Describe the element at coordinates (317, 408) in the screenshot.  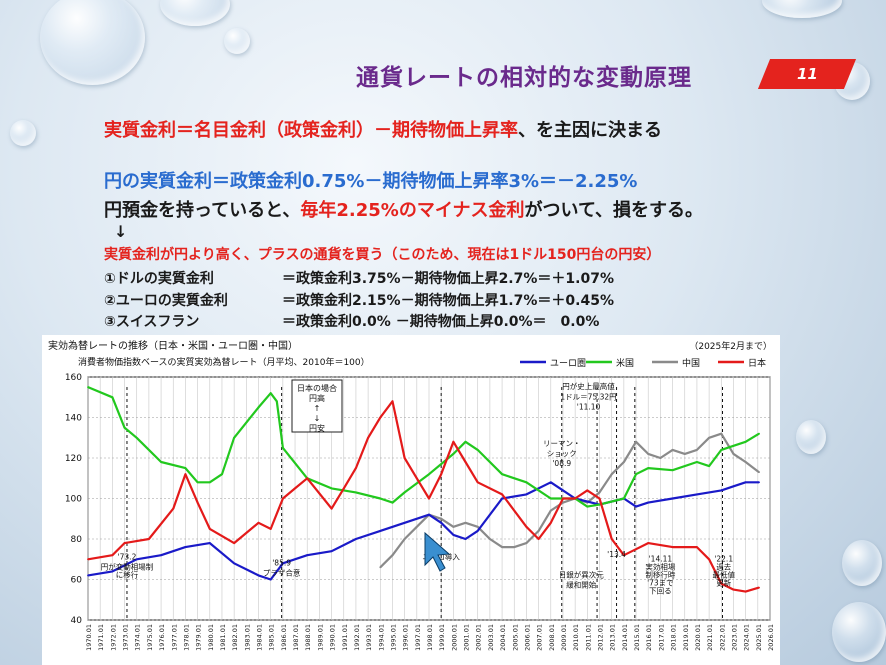
I see `boxed-note-line: ↑` at that location.